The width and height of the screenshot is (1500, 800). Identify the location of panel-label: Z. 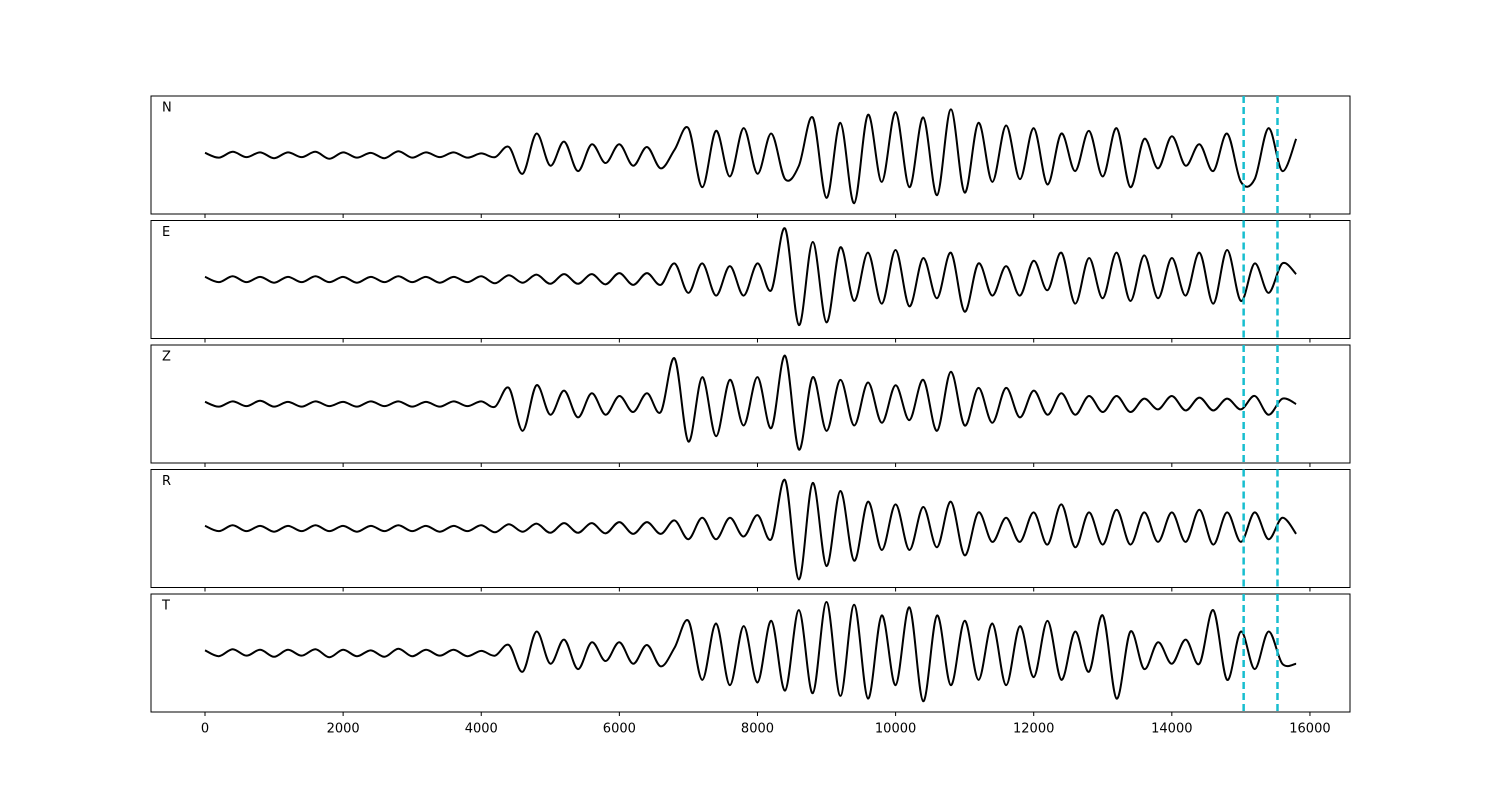
(166, 357).